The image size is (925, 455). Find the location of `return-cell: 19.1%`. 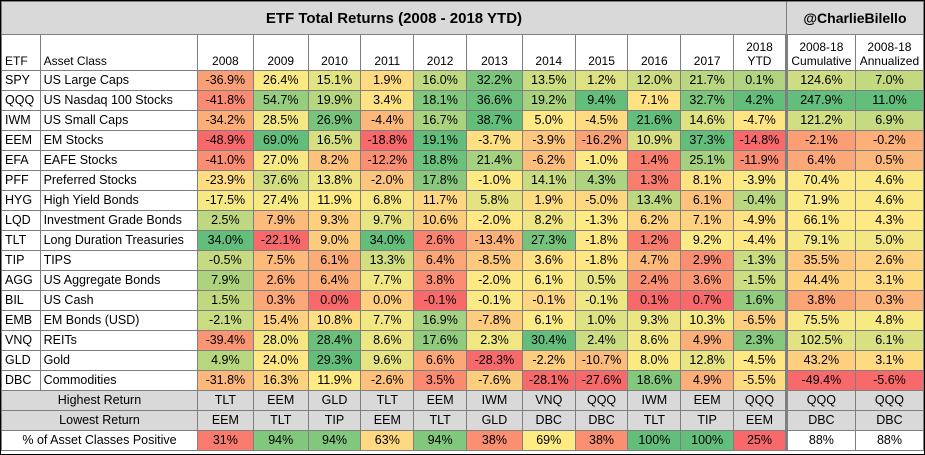

return-cell: 19.1% is located at coordinates (440, 140).